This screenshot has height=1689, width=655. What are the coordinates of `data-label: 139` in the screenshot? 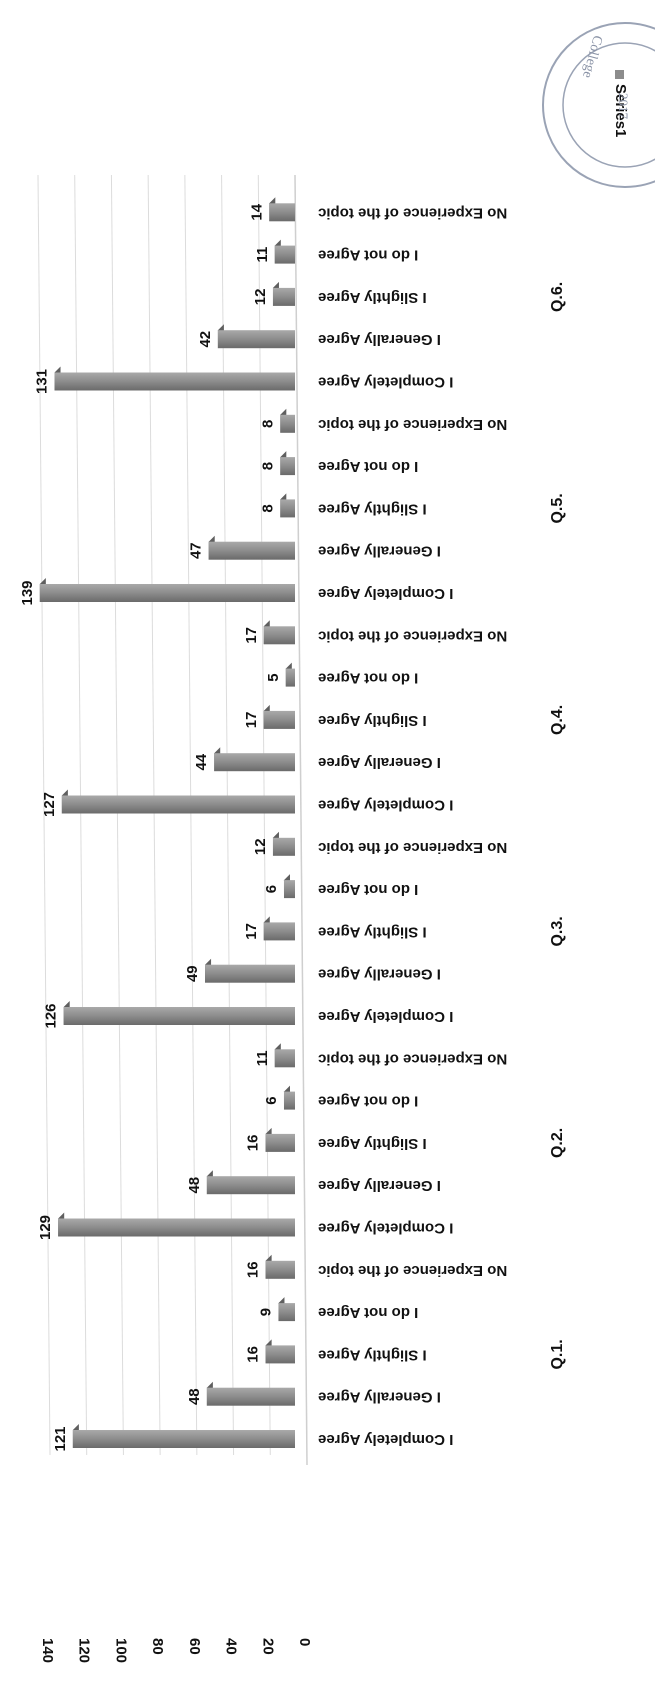 It's located at (27, 592).